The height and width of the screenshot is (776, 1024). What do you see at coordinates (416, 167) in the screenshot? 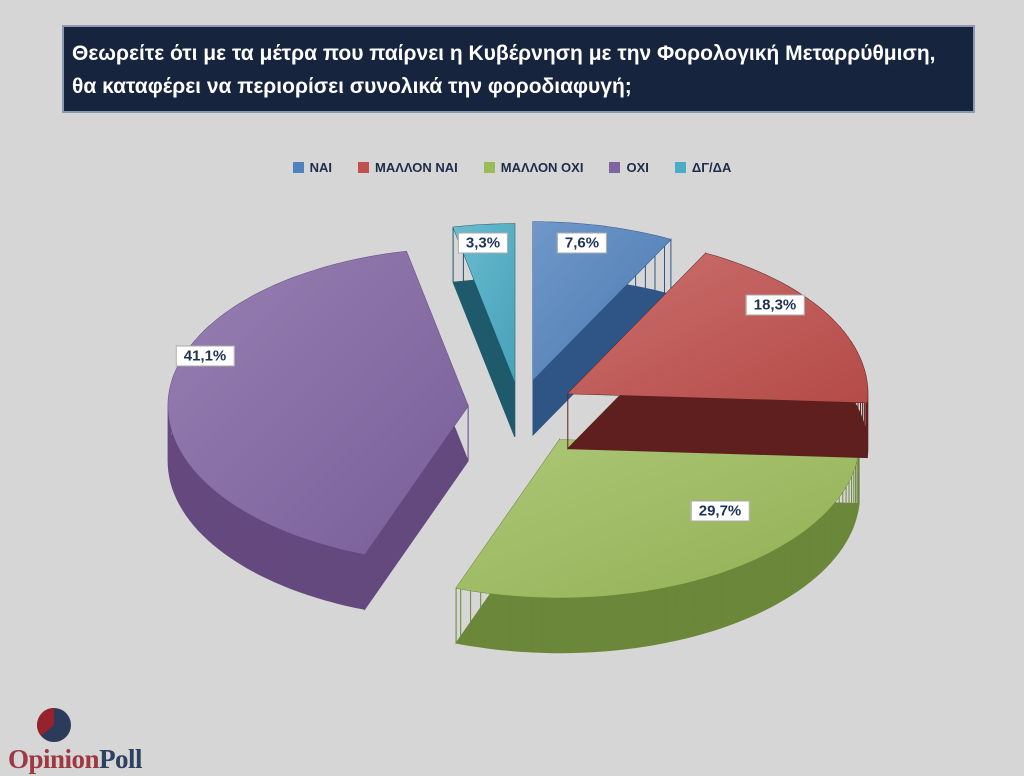
I see `legend-label: ΜΑΛΛΟΝ ΝΑΙ` at bounding box center [416, 167].